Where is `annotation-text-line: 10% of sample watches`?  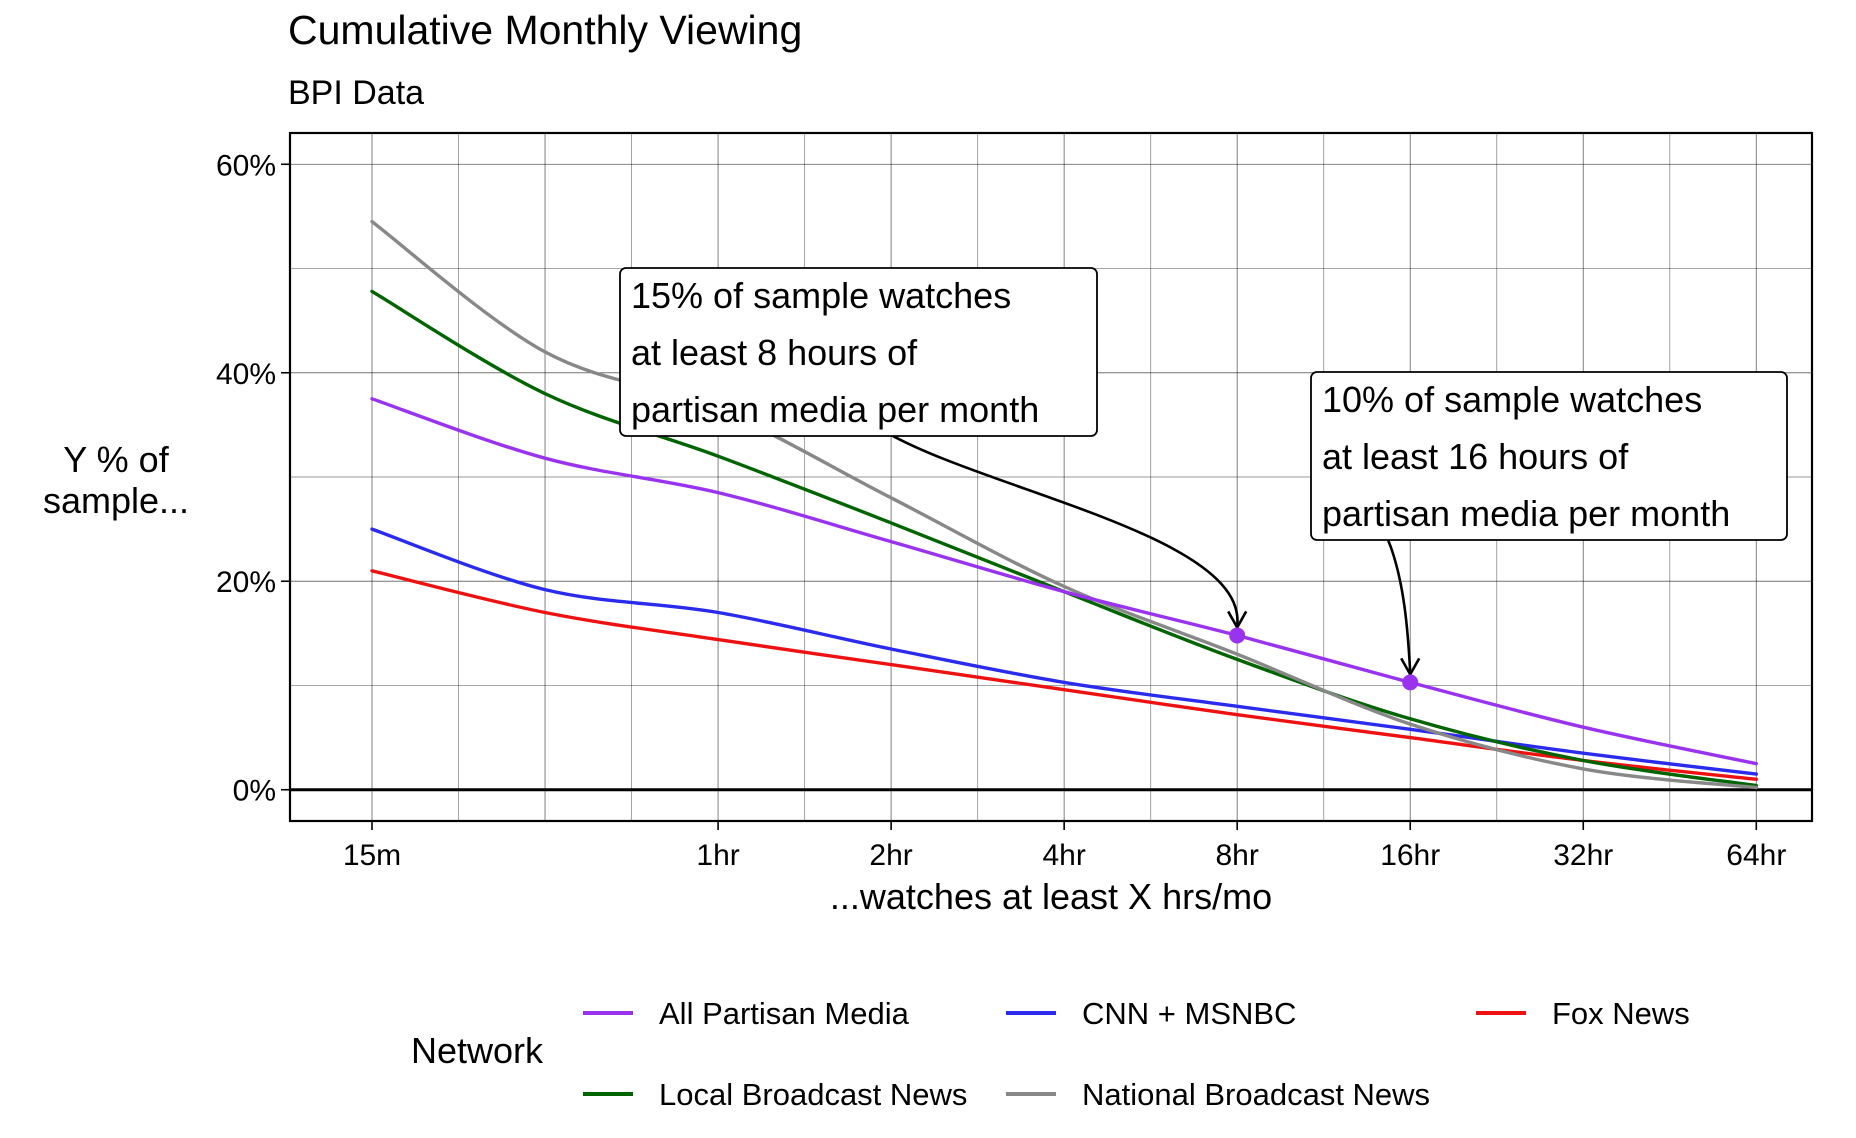
annotation-text-line: 10% of sample watches is located at coordinates (1512, 399).